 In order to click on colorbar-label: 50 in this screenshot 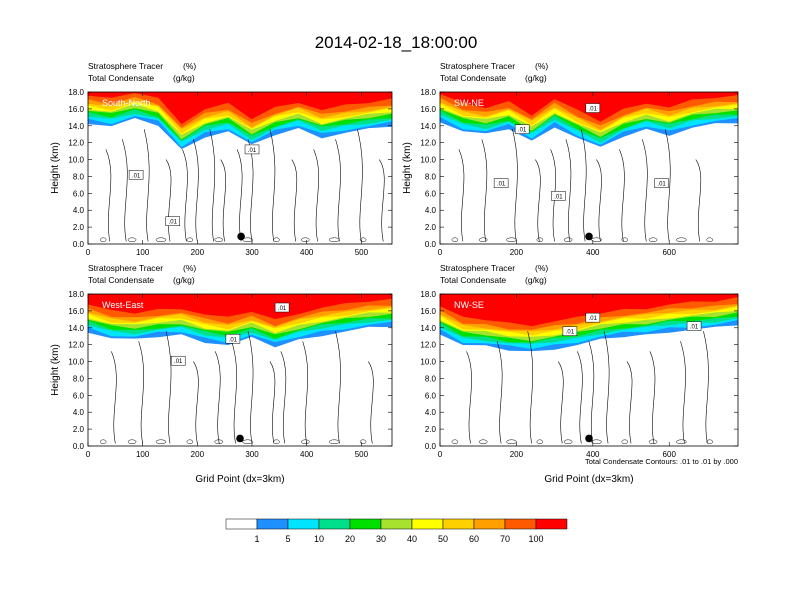, I will do `click(443, 539)`.